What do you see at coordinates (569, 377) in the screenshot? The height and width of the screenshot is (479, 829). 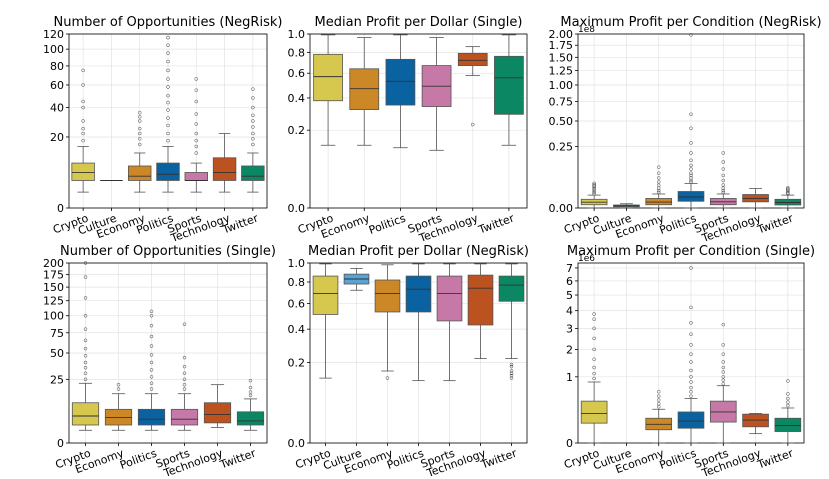 I see `y-tick-label: 1` at bounding box center [569, 377].